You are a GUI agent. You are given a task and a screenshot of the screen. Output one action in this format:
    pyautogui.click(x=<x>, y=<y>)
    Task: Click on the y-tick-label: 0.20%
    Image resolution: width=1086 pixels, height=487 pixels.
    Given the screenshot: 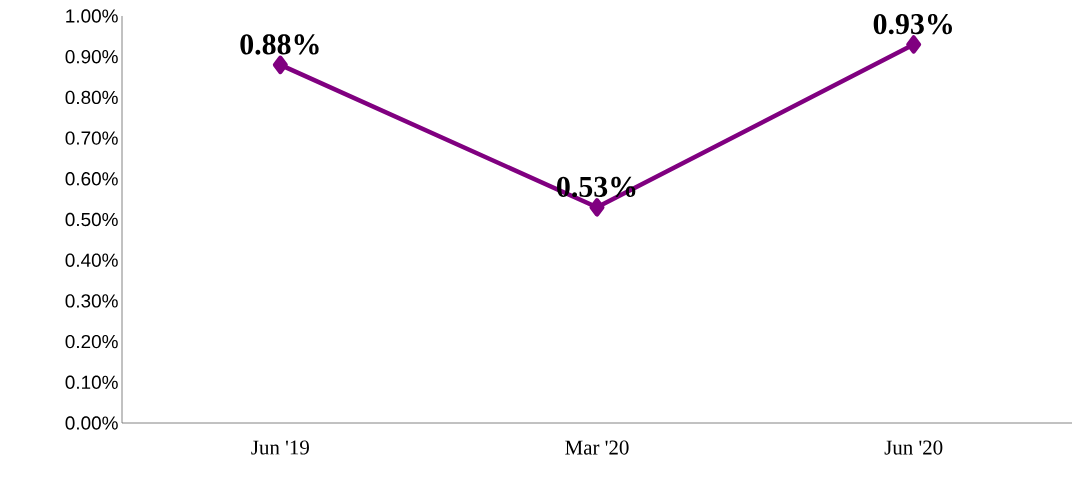 What is the action you would take?
    pyautogui.click(x=91, y=341)
    